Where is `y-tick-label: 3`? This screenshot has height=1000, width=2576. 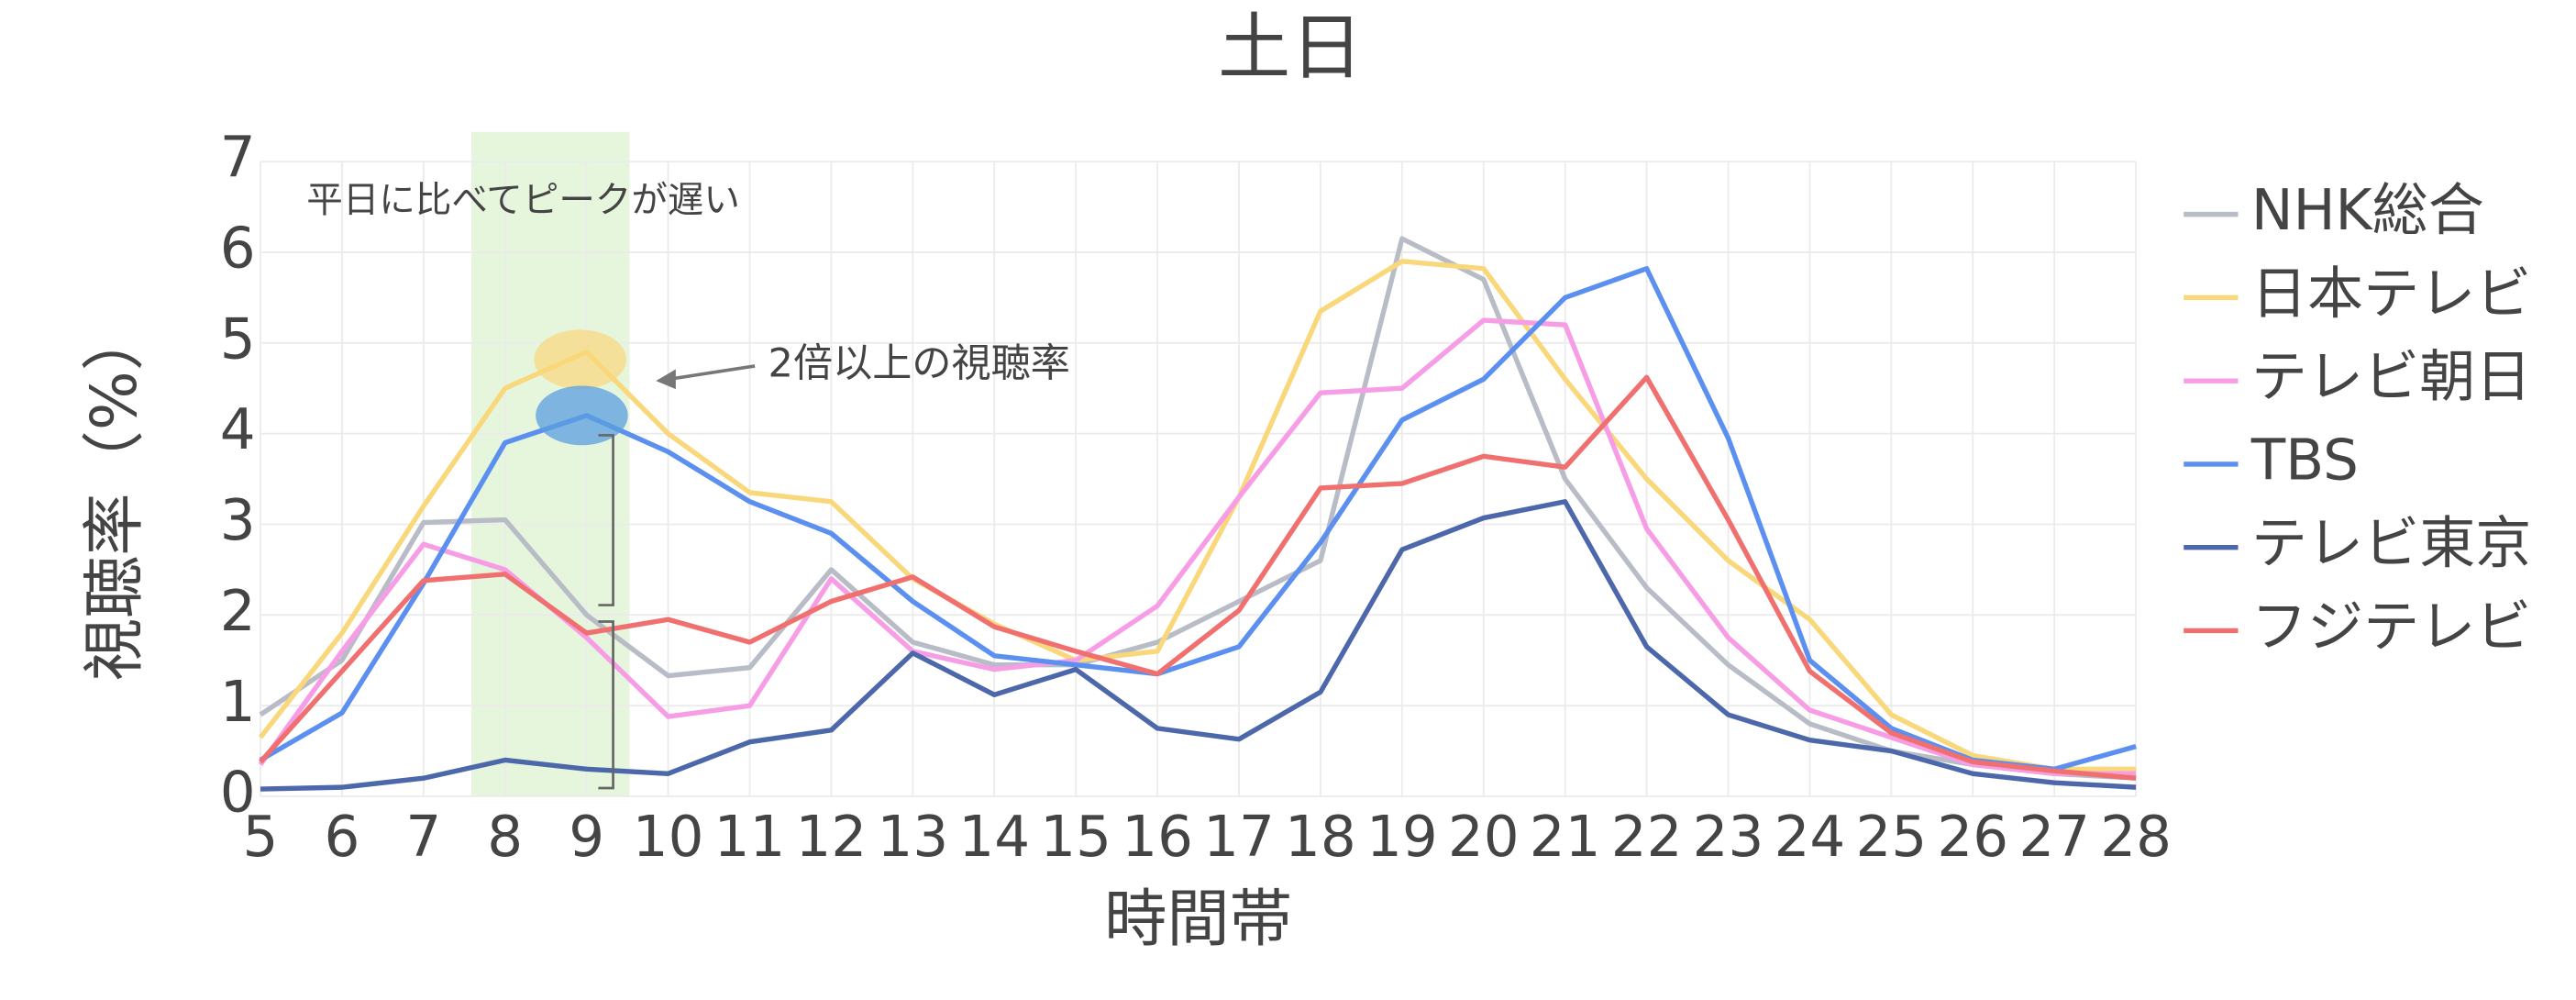
y-tick-label: 3 is located at coordinates (238, 520).